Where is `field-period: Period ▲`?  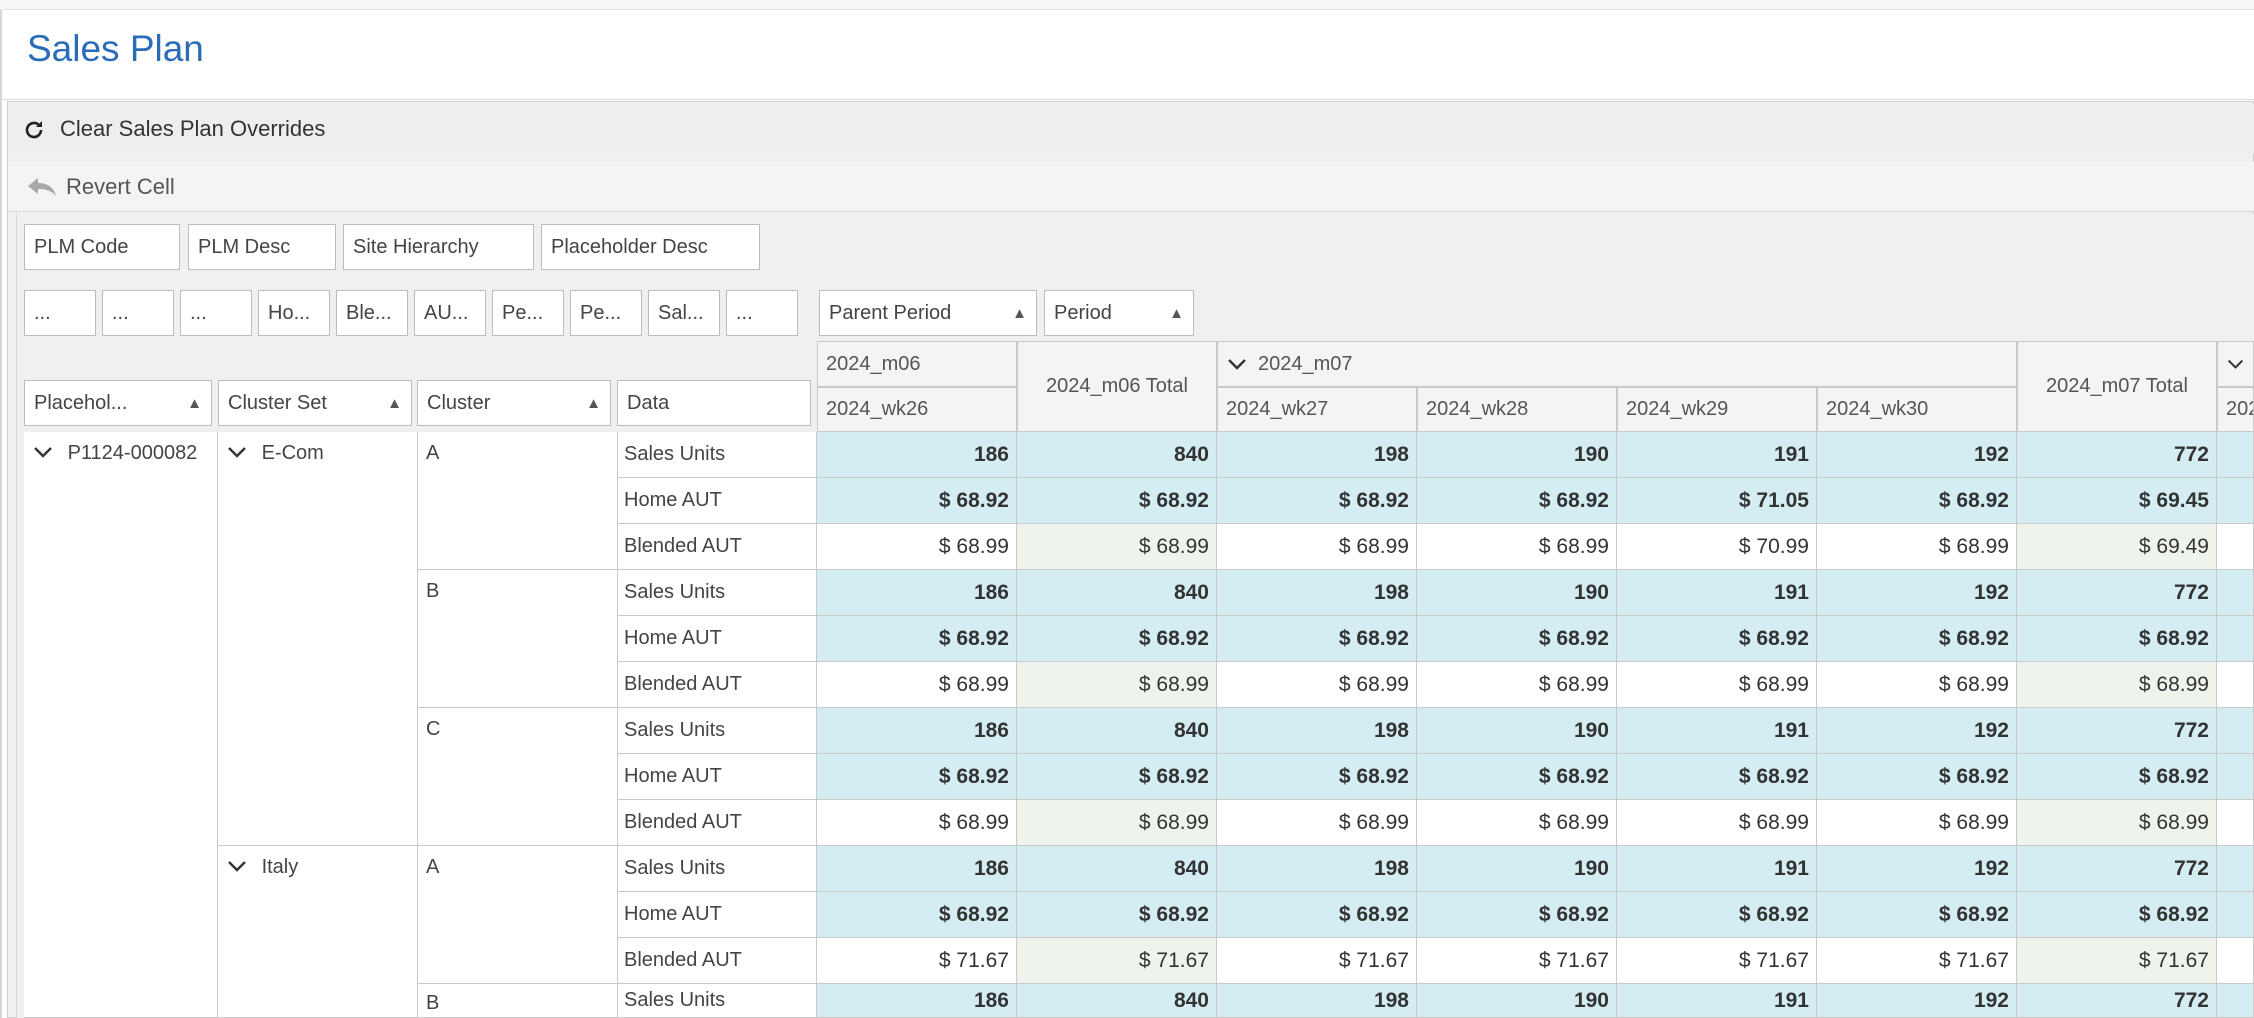
field-period: Period ▲ is located at coordinates (1119, 313).